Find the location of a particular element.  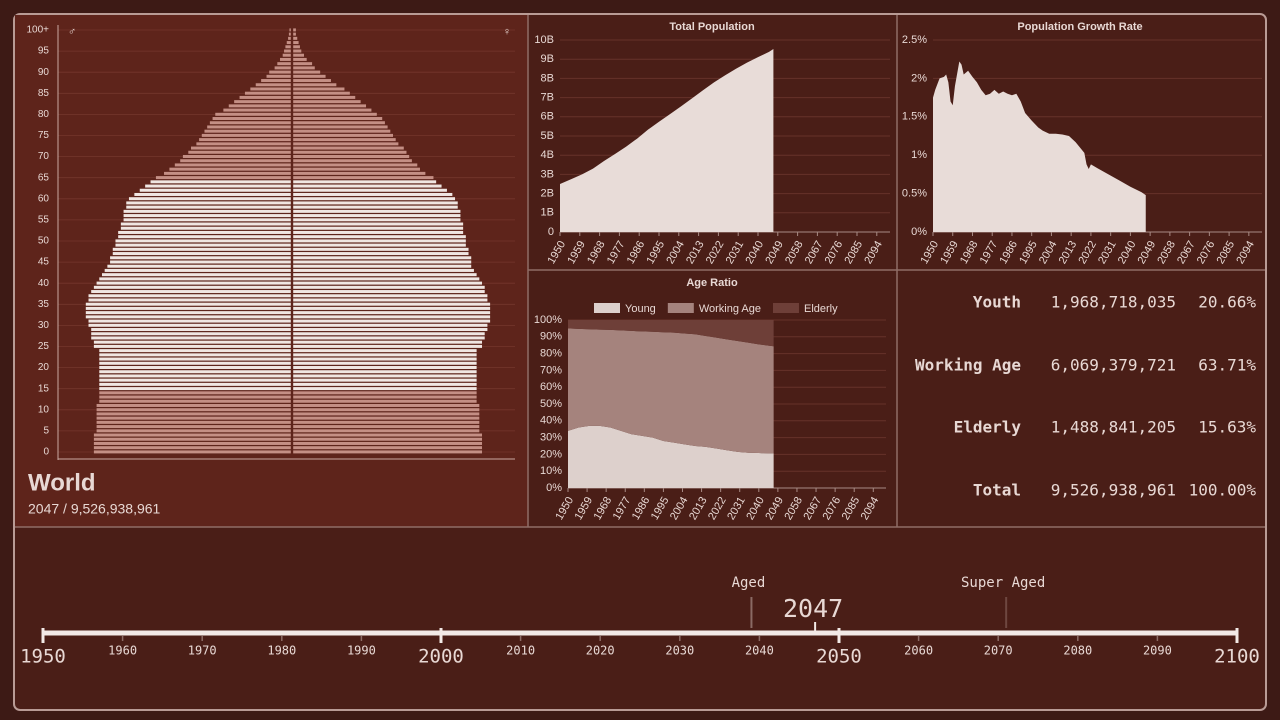

stacked-area is located at coordinates (671, 333).